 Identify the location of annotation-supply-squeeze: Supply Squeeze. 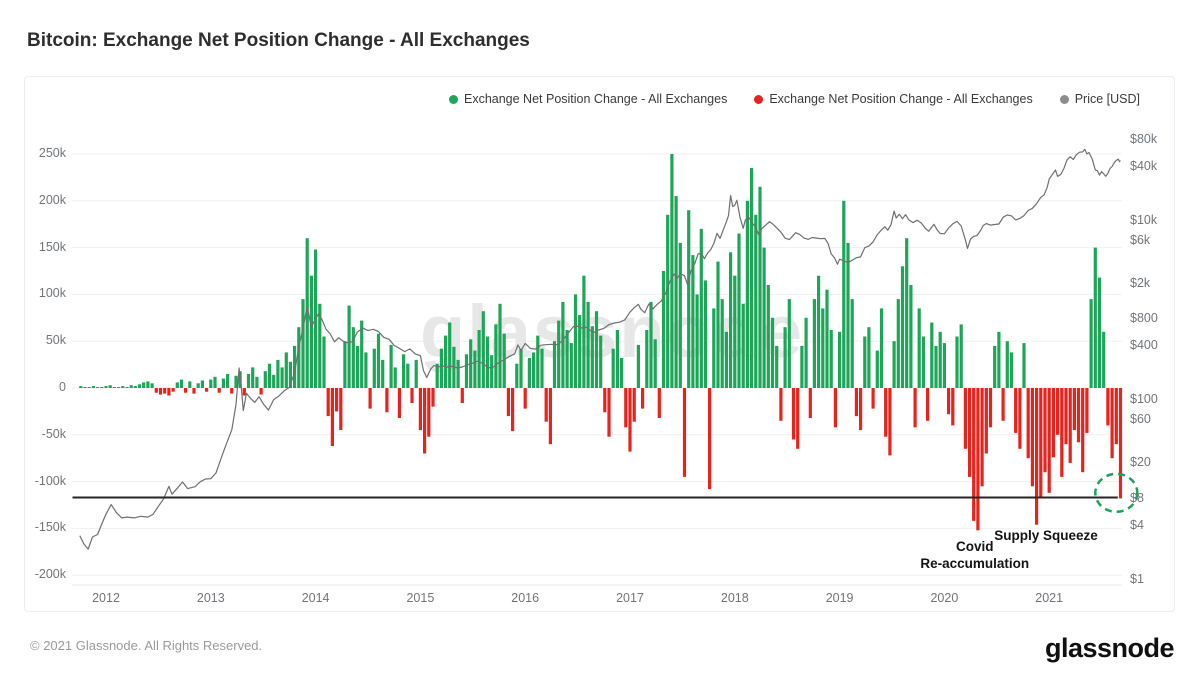
(1046, 535).